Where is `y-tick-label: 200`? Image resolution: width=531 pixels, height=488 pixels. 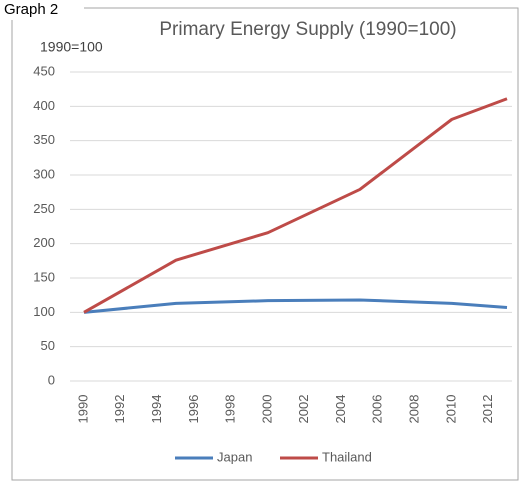 y-tick-label: 200 is located at coordinates (44, 242).